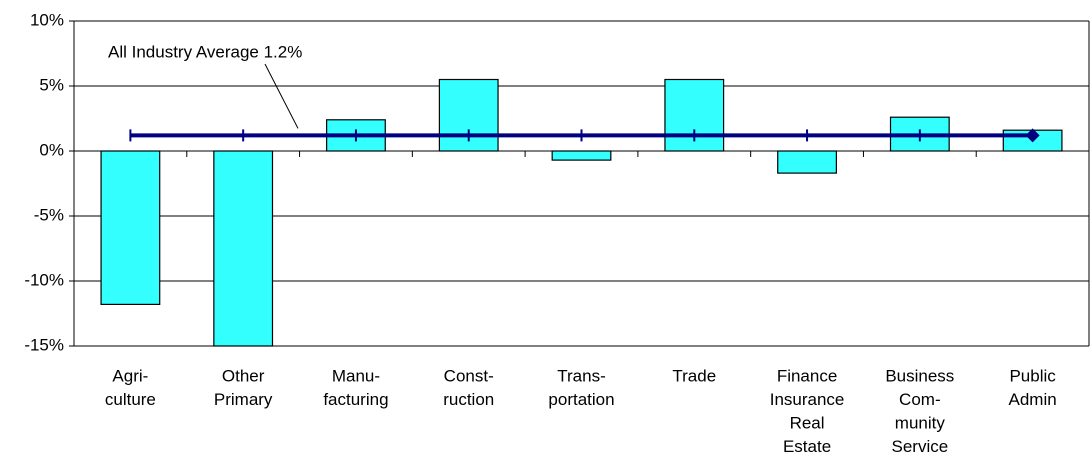 Image resolution: width=1091 pixels, height=466 pixels. I want to click on x-tick-label: culture, so click(130, 399).